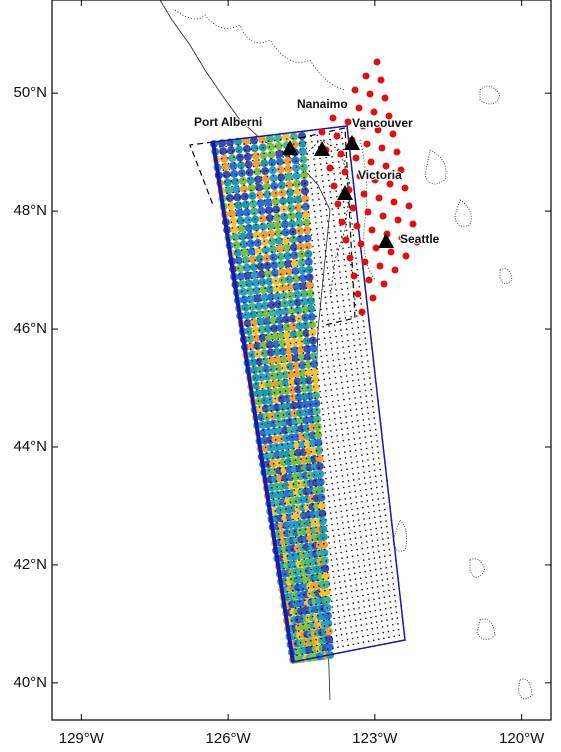 This screenshot has width=561, height=752. Describe the element at coordinates (253, 402) in the screenshot. I see `trench-edge` at that location.